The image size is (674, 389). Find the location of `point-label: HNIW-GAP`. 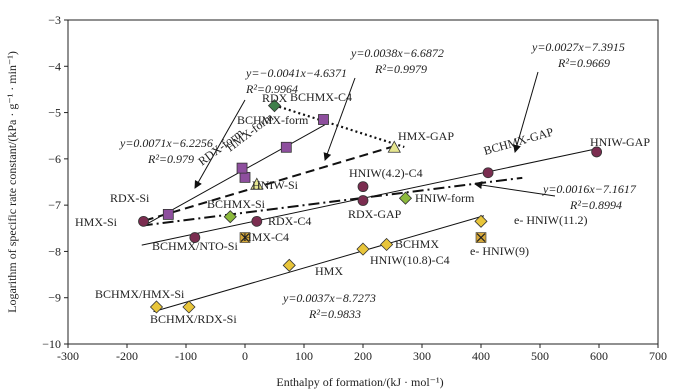

point-label: HNIW-GAP is located at coordinates (620, 142).